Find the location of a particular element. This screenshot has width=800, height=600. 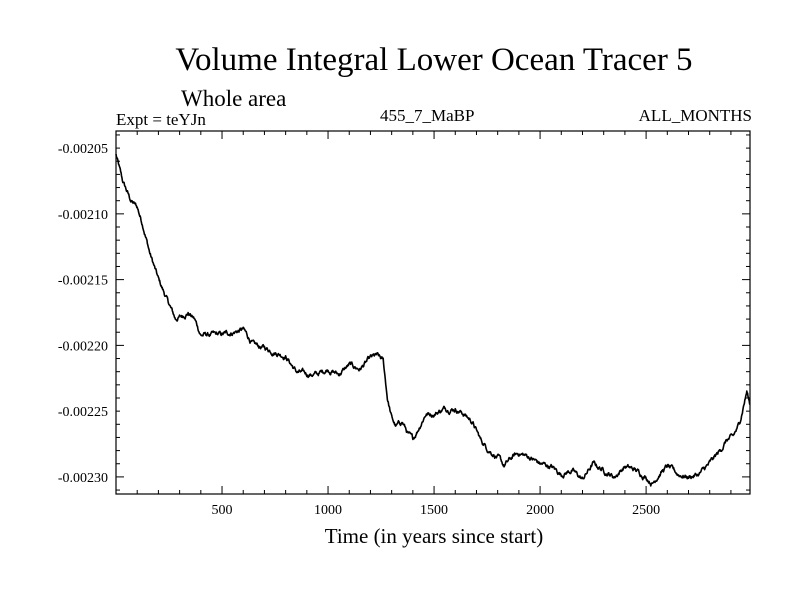

x-tick-label: 1000 is located at coordinates (328, 510).